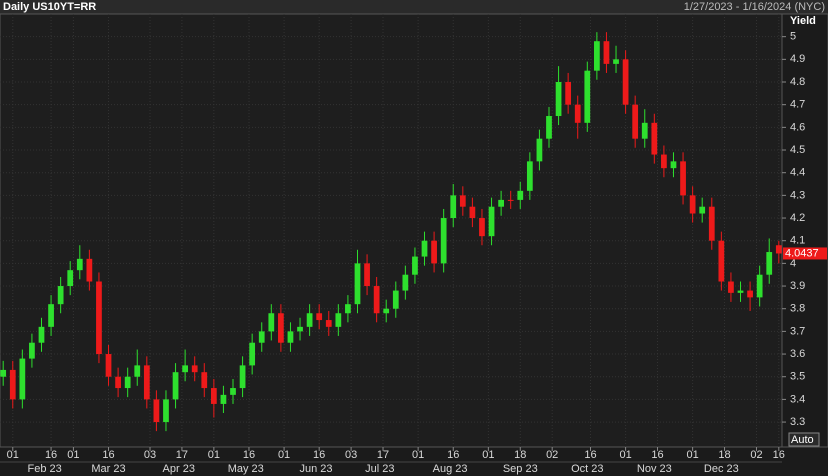 The width and height of the screenshot is (828, 476). I want to click on month-label: Dec 23, so click(721, 469).